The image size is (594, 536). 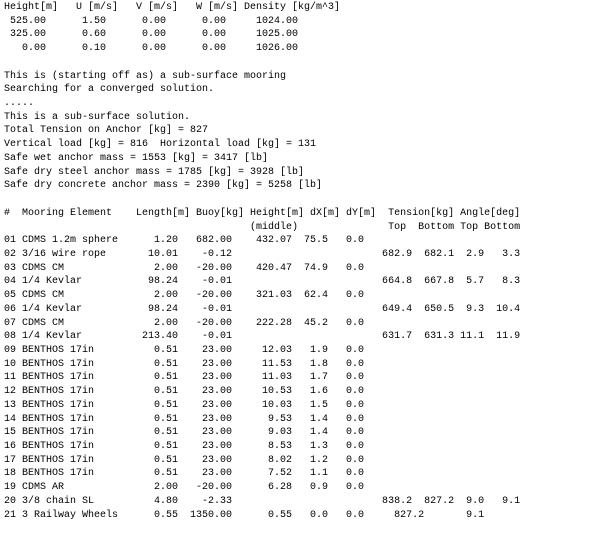 I want to click on element-row: 07 CDMS CM 2.00 -20.00 222.28 45.2 0.0, so click(x=184, y=323).